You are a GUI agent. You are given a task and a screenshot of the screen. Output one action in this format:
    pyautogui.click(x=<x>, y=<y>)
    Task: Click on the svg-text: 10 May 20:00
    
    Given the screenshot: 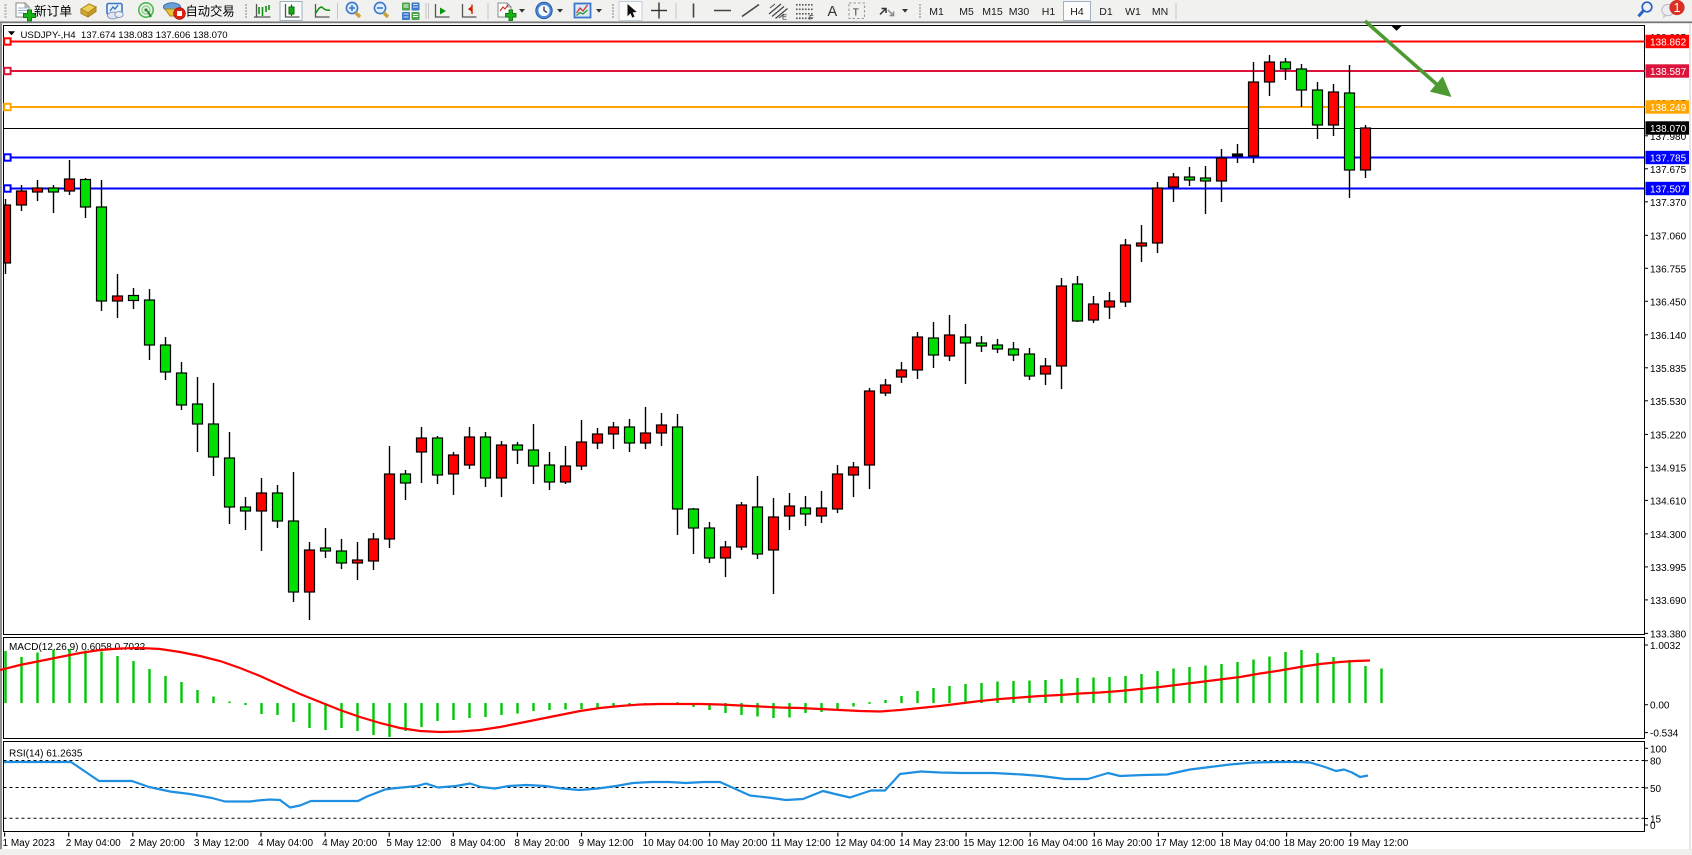 What is the action you would take?
    pyautogui.click(x=737, y=843)
    